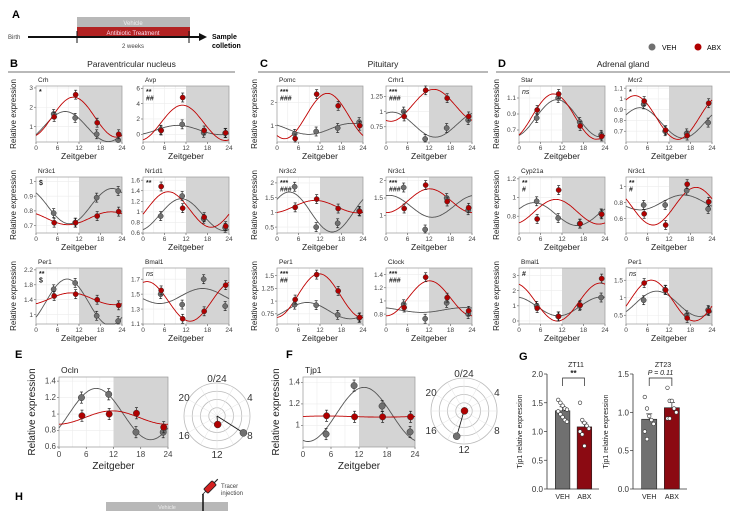 The width and height of the screenshot is (733, 516). What do you see at coordinates (131, 64) in the screenshot?
I see `section-title: Paraventricular nucleus` at bounding box center [131, 64].